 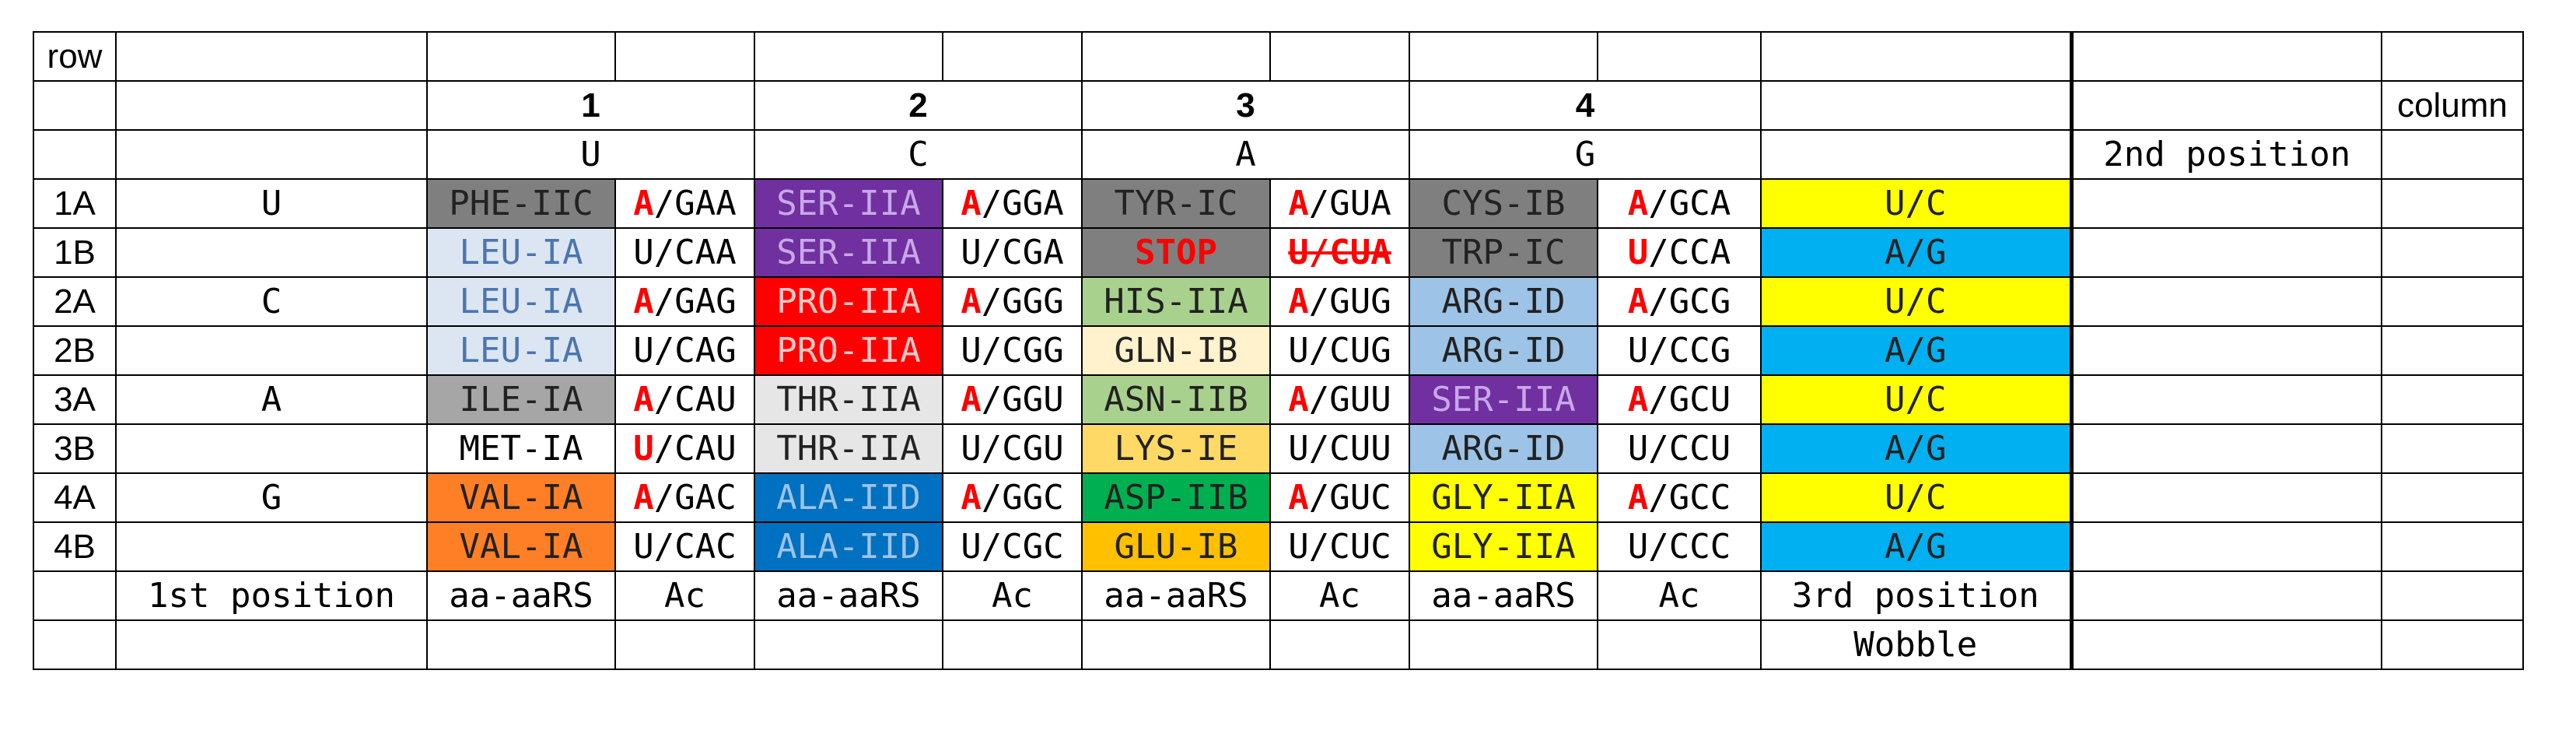 What do you see at coordinates (1503, 448) in the screenshot?
I see `amino-acid-cell: ARG-ID` at bounding box center [1503, 448].